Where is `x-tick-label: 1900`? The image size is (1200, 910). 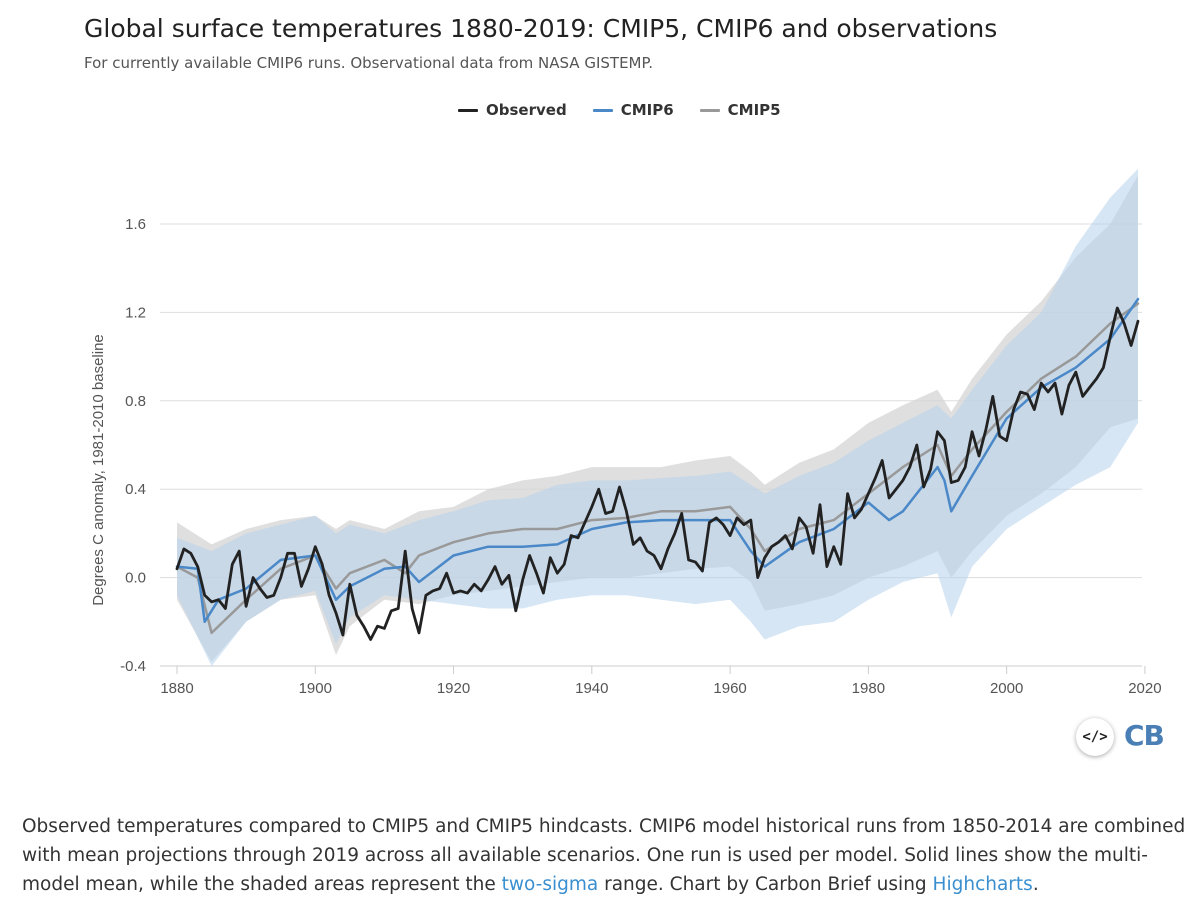
x-tick-label: 1900 is located at coordinates (315, 688).